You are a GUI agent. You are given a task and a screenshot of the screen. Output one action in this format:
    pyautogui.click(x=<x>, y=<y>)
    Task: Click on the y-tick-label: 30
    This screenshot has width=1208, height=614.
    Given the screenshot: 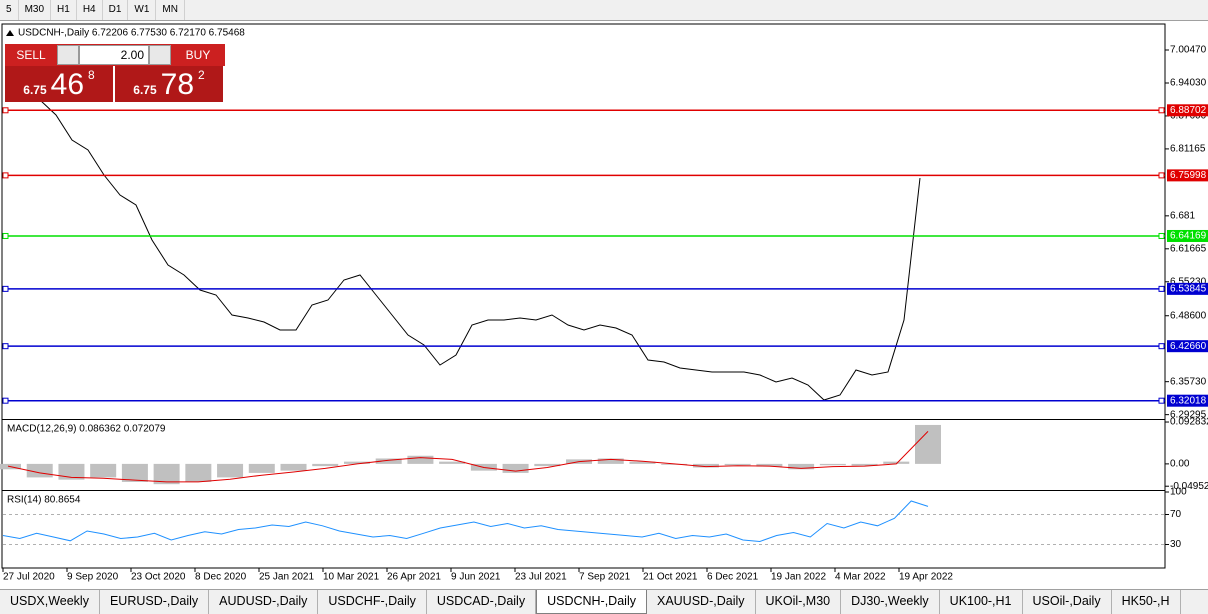 What is the action you would take?
    pyautogui.click(x=1176, y=544)
    